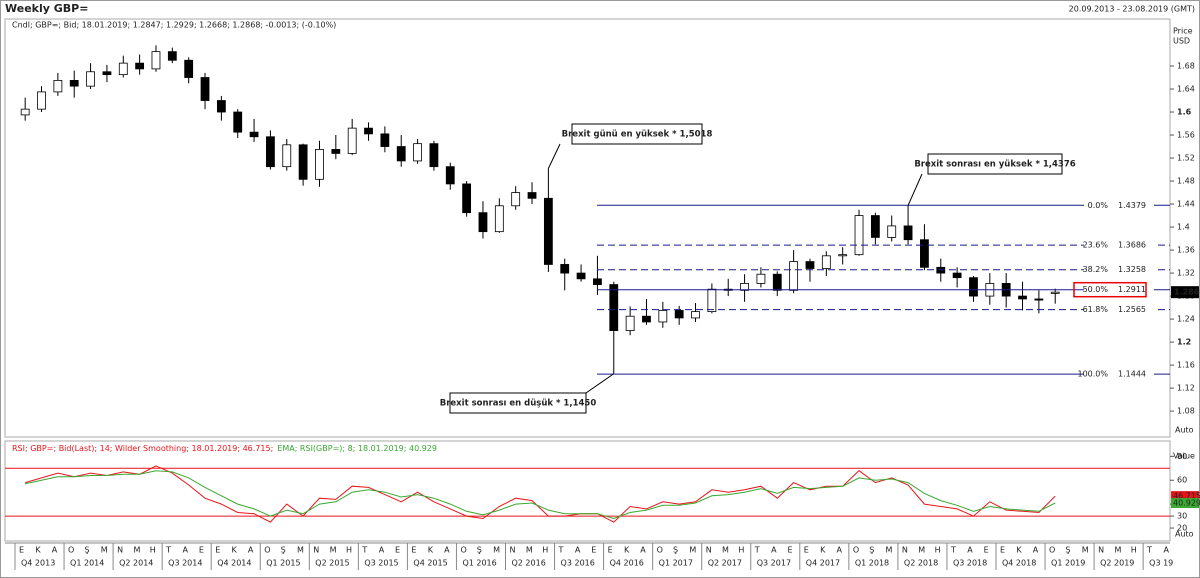 The height and width of the screenshot is (578, 1200). I want to click on y-tick-label: 1.4, so click(1183, 227).